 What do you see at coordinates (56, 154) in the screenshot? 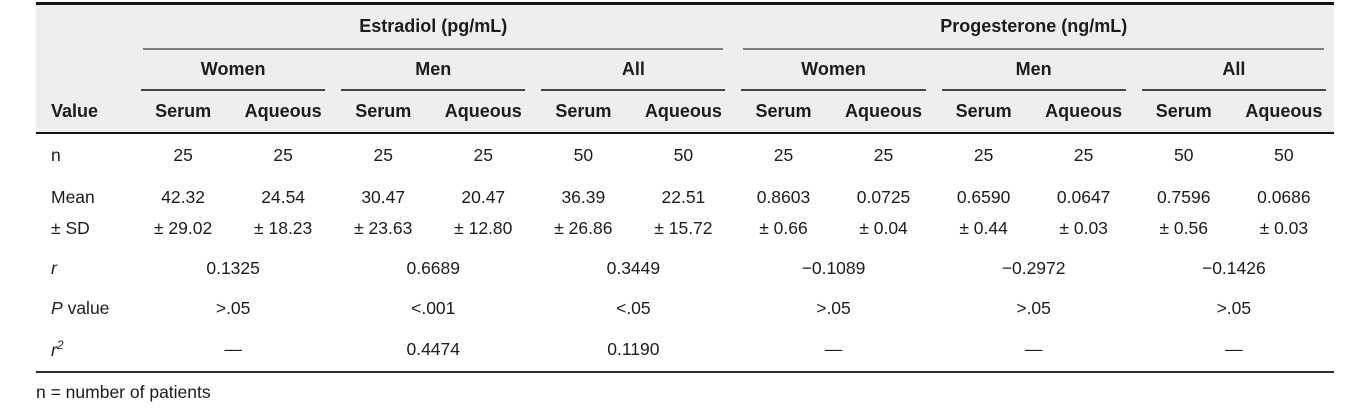
I see `row-label-n: n` at bounding box center [56, 154].